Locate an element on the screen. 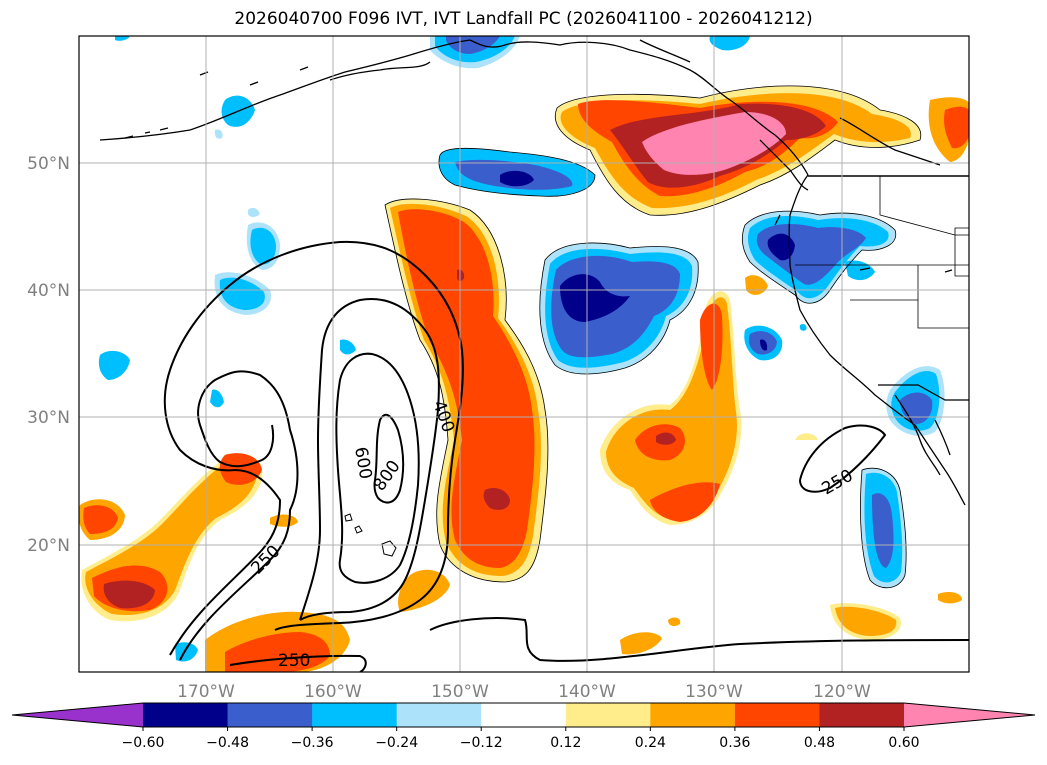  lon-label-150w: 150°W is located at coordinates (460, 692).